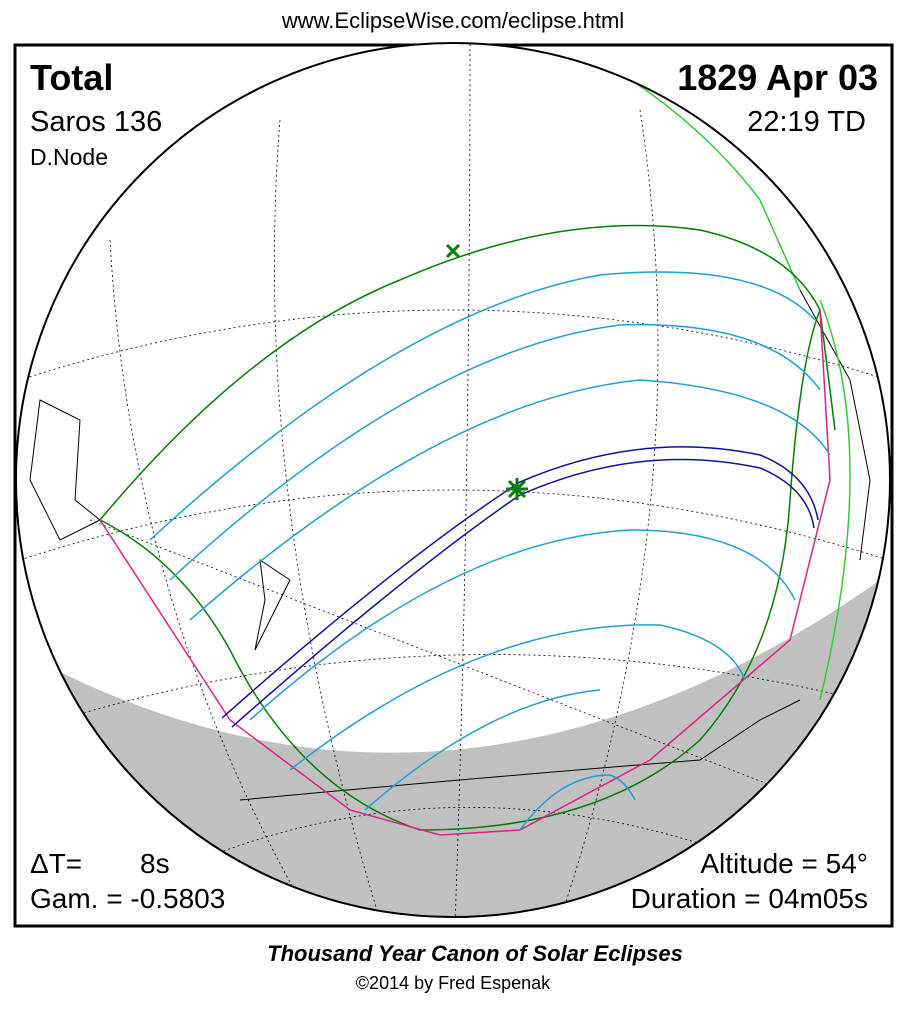  Describe the element at coordinates (453, 983) in the screenshot. I see `copyright: ©2014 by Fred Espenak` at that location.